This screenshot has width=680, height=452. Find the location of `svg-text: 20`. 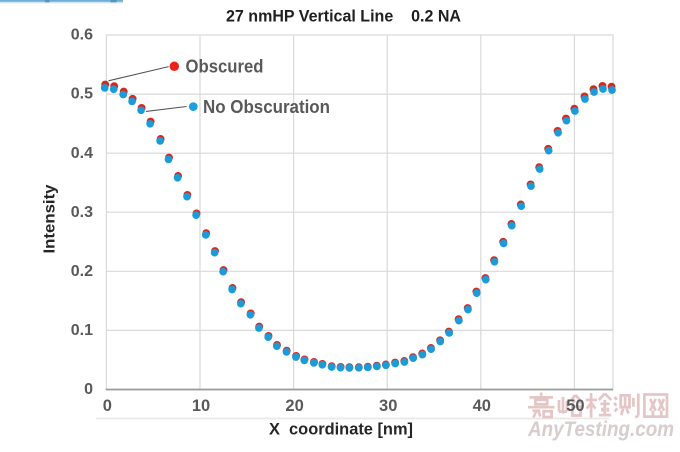

svg-text: 20 is located at coordinates (294, 406).